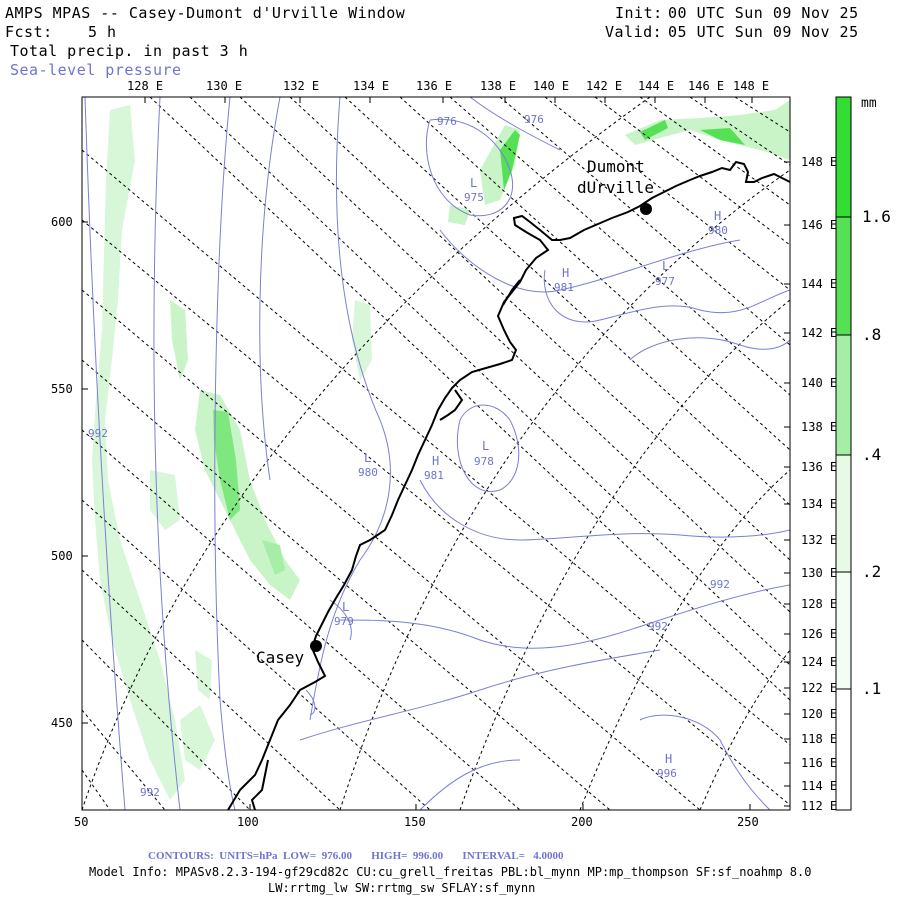 This screenshot has height=900, width=900. What do you see at coordinates (129, 51) in the screenshot?
I see `field-name: Total precip. in past 3 h` at bounding box center [129, 51].